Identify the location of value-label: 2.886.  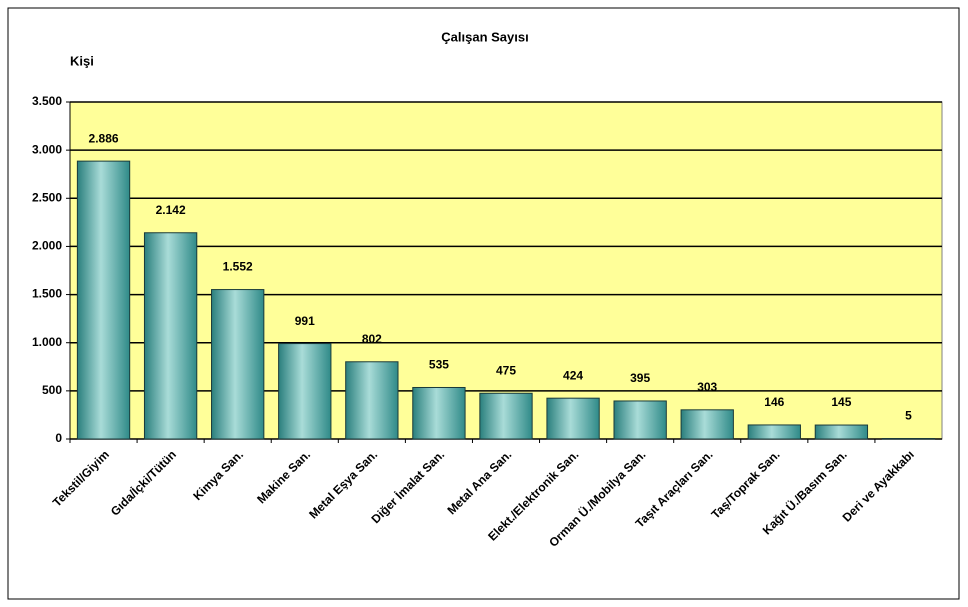
(104, 138).